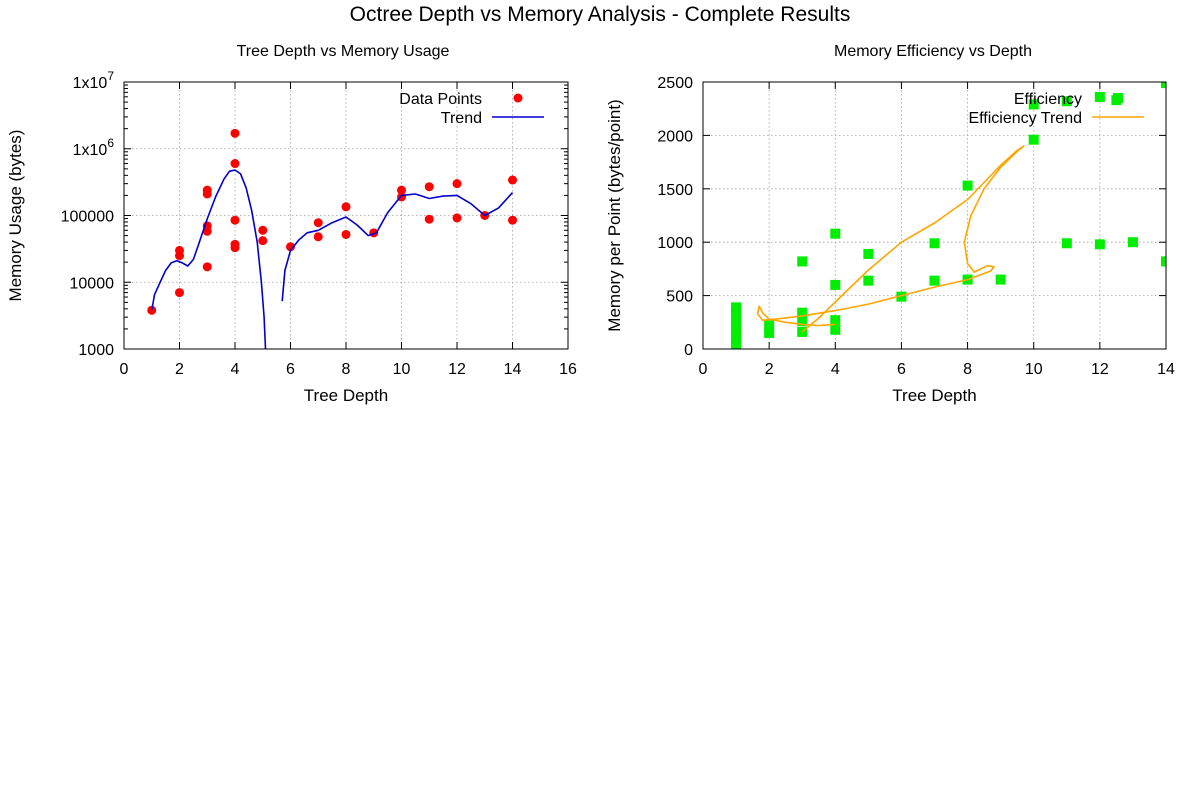  I want to click on y-tick-label: 500, so click(679, 297).